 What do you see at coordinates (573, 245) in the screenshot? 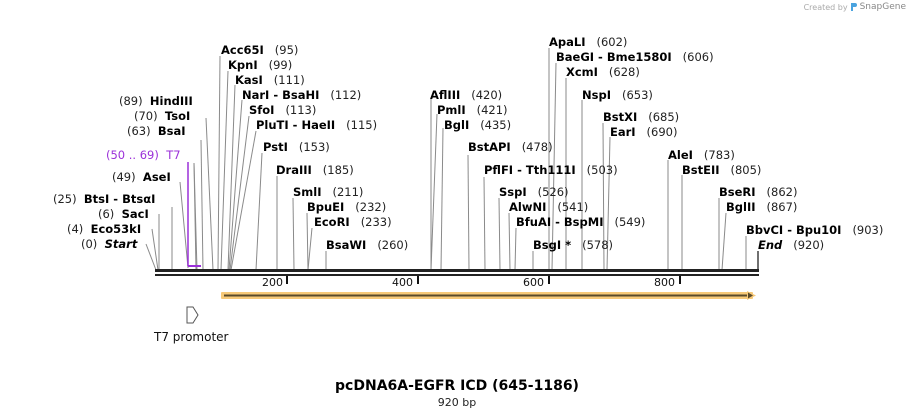
I see `site-bsgi: BsgI * (578)` at bounding box center [573, 245].